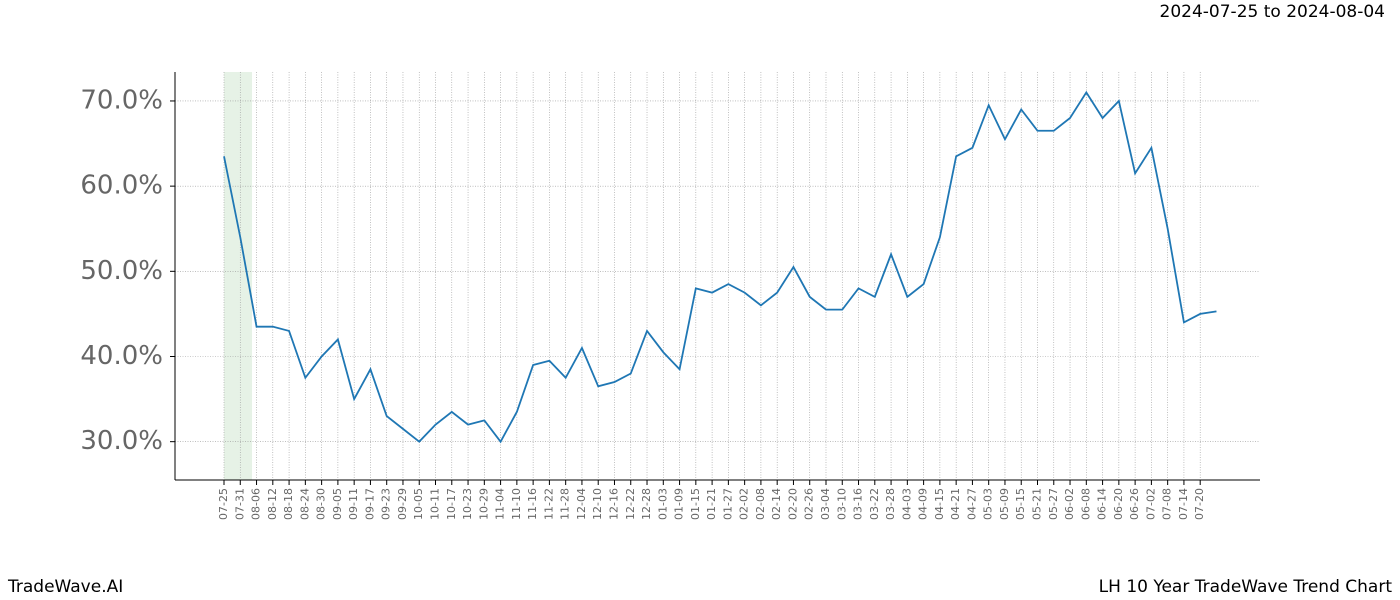 The image size is (1400, 600). I want to click on x-tick-label: 09-29, so click(402, 504).